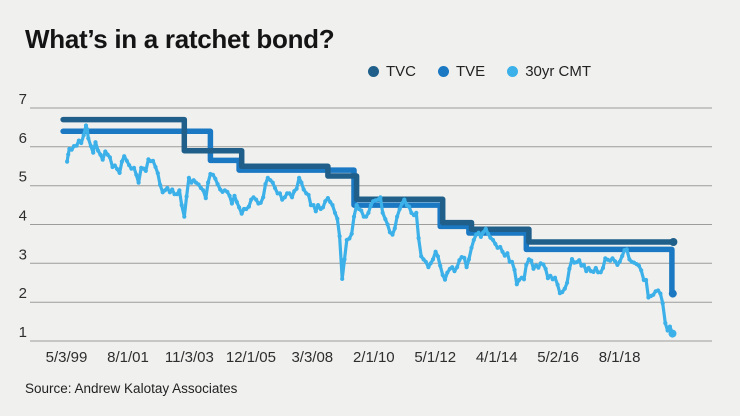 The image size is (740, 416). What do you see at coordinates (128, 357) in the screenshot?
I see `x-tick-label-8-1-01: 8/1/01` at bounding box center [128, 357].